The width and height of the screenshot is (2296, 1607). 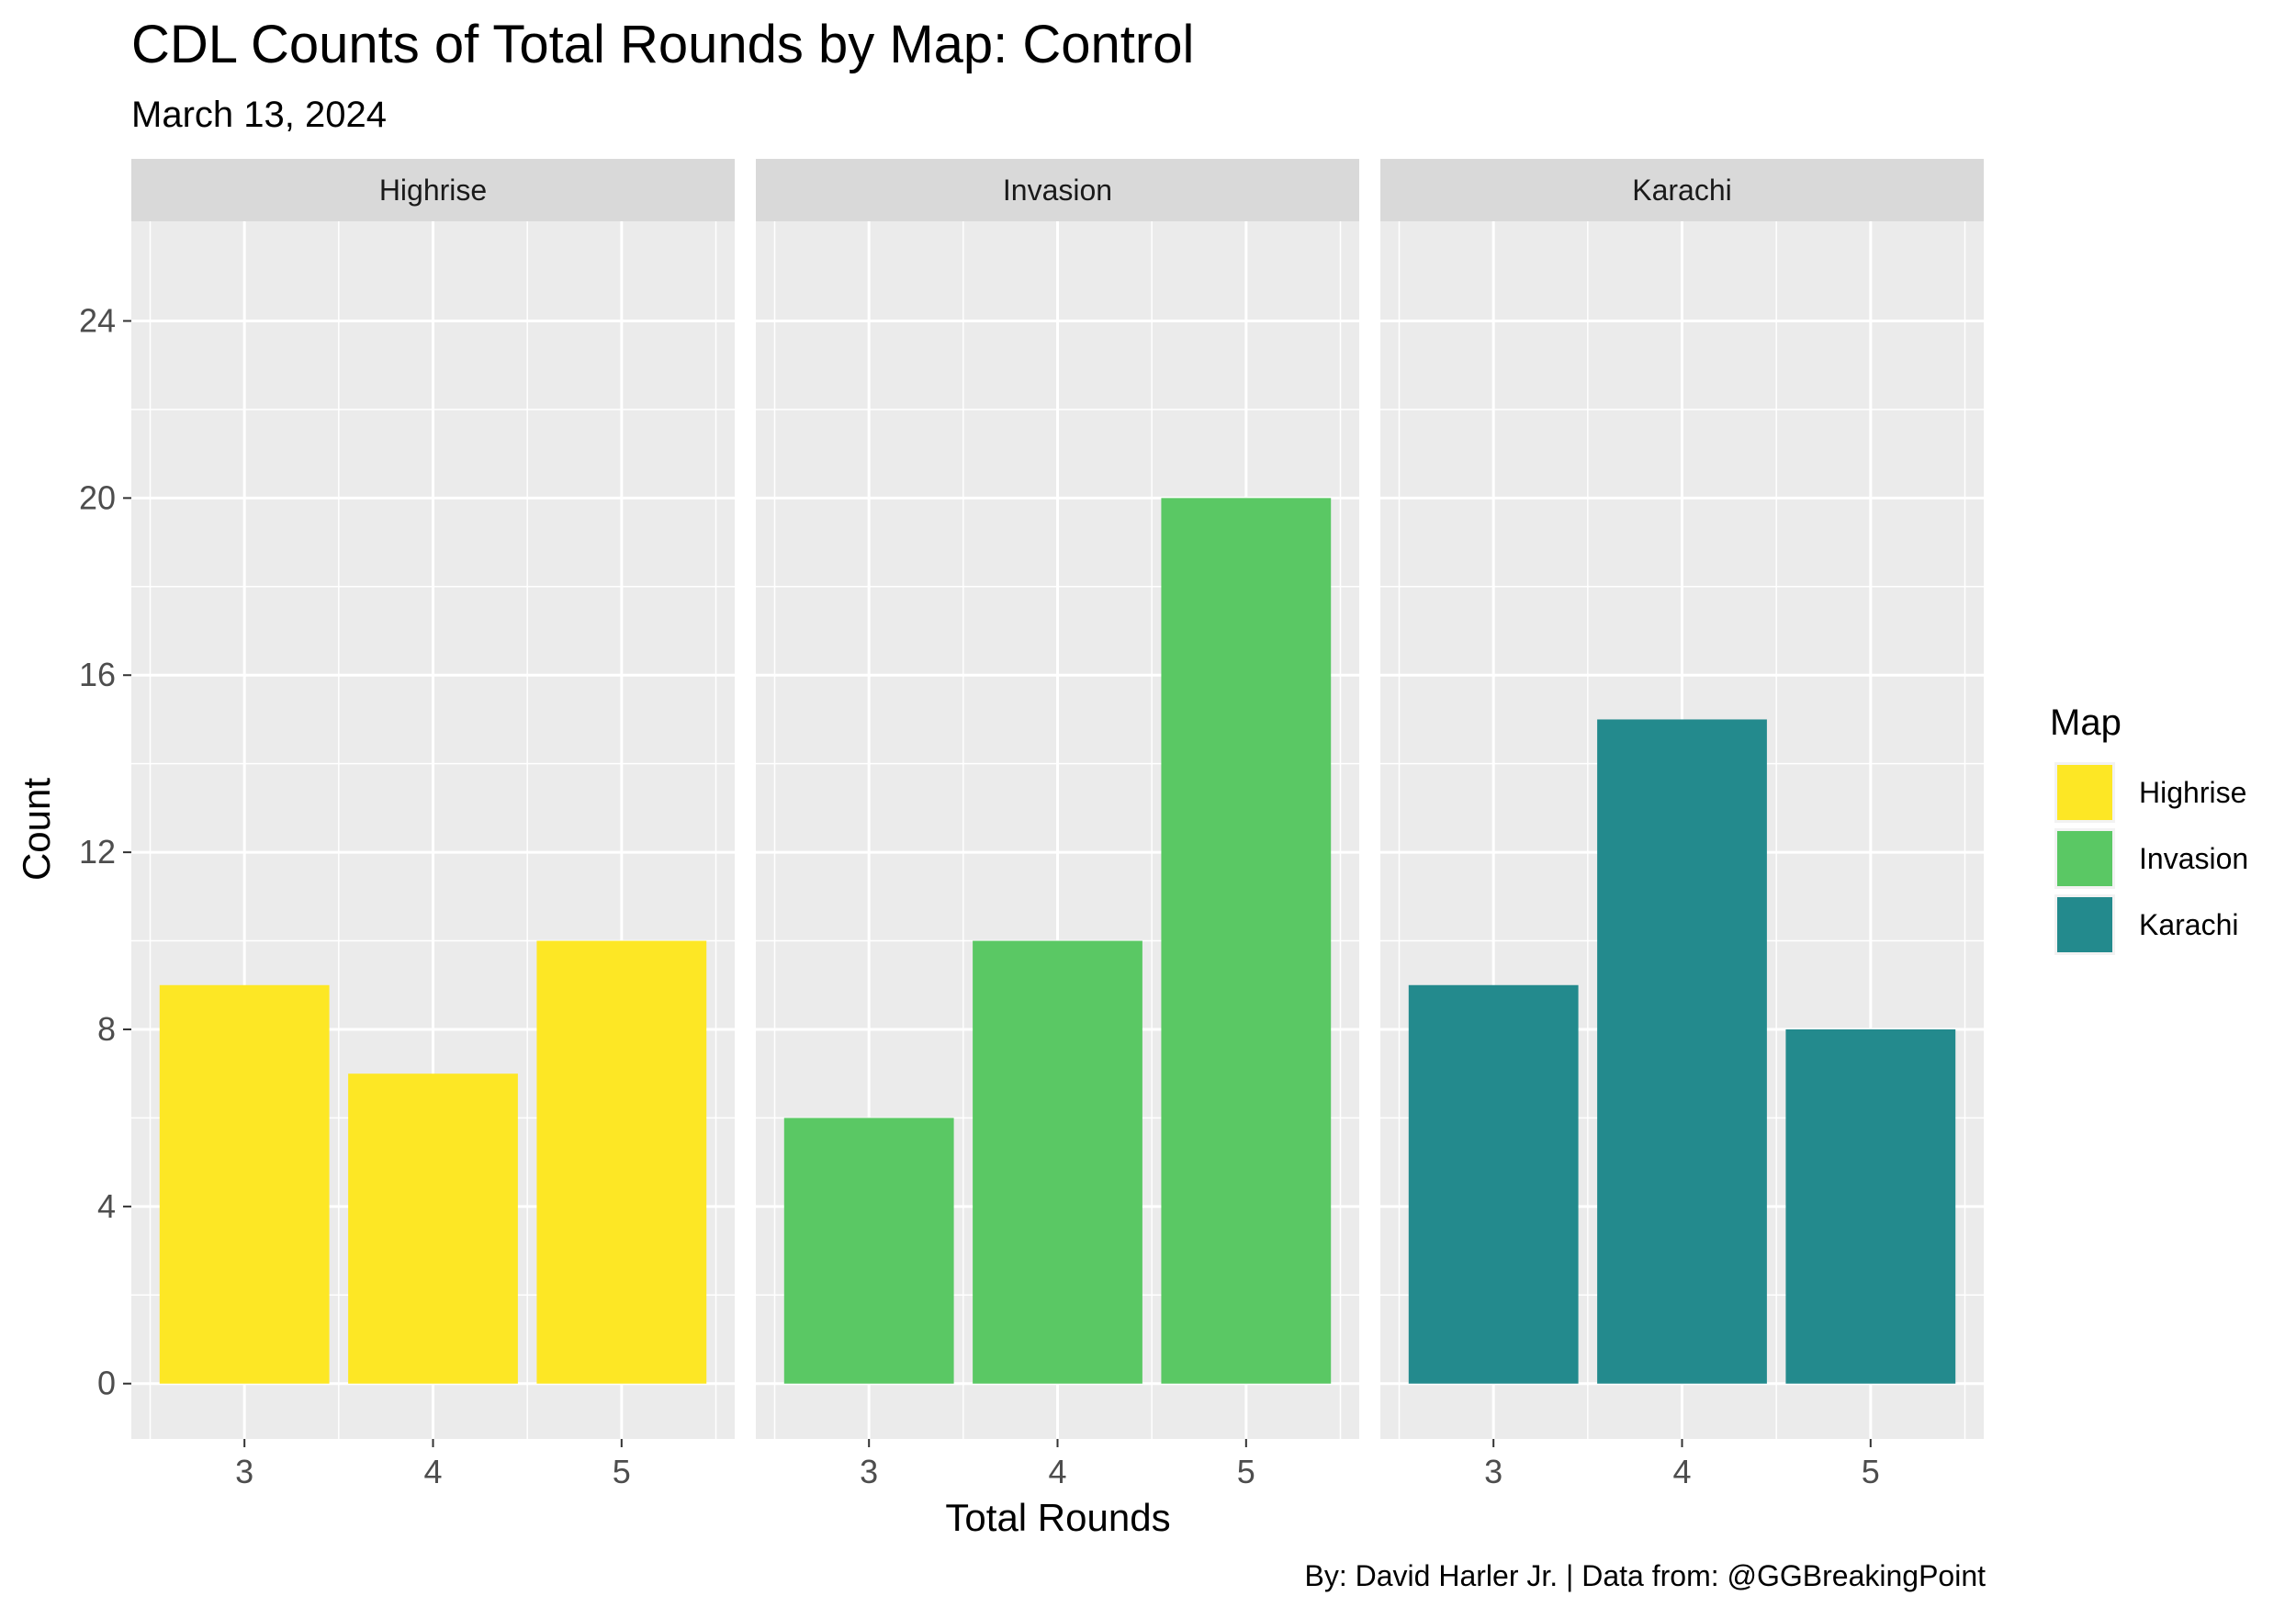 I want to click on facet-strip-label: Invasion, so click(x=1057, y=190).